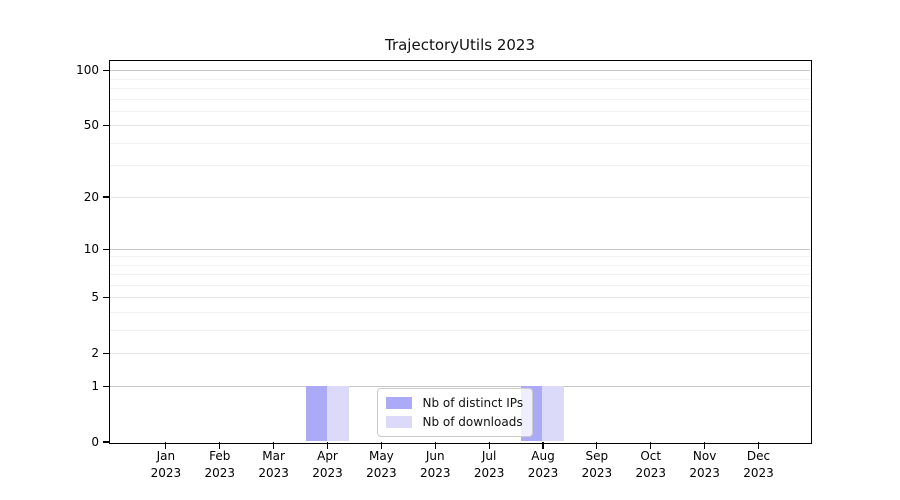 This screenshot has height=500, width=900. Describe the element at coordinates (95, 297) in the screenshot. I see `y-tick-label: 5` at that location.